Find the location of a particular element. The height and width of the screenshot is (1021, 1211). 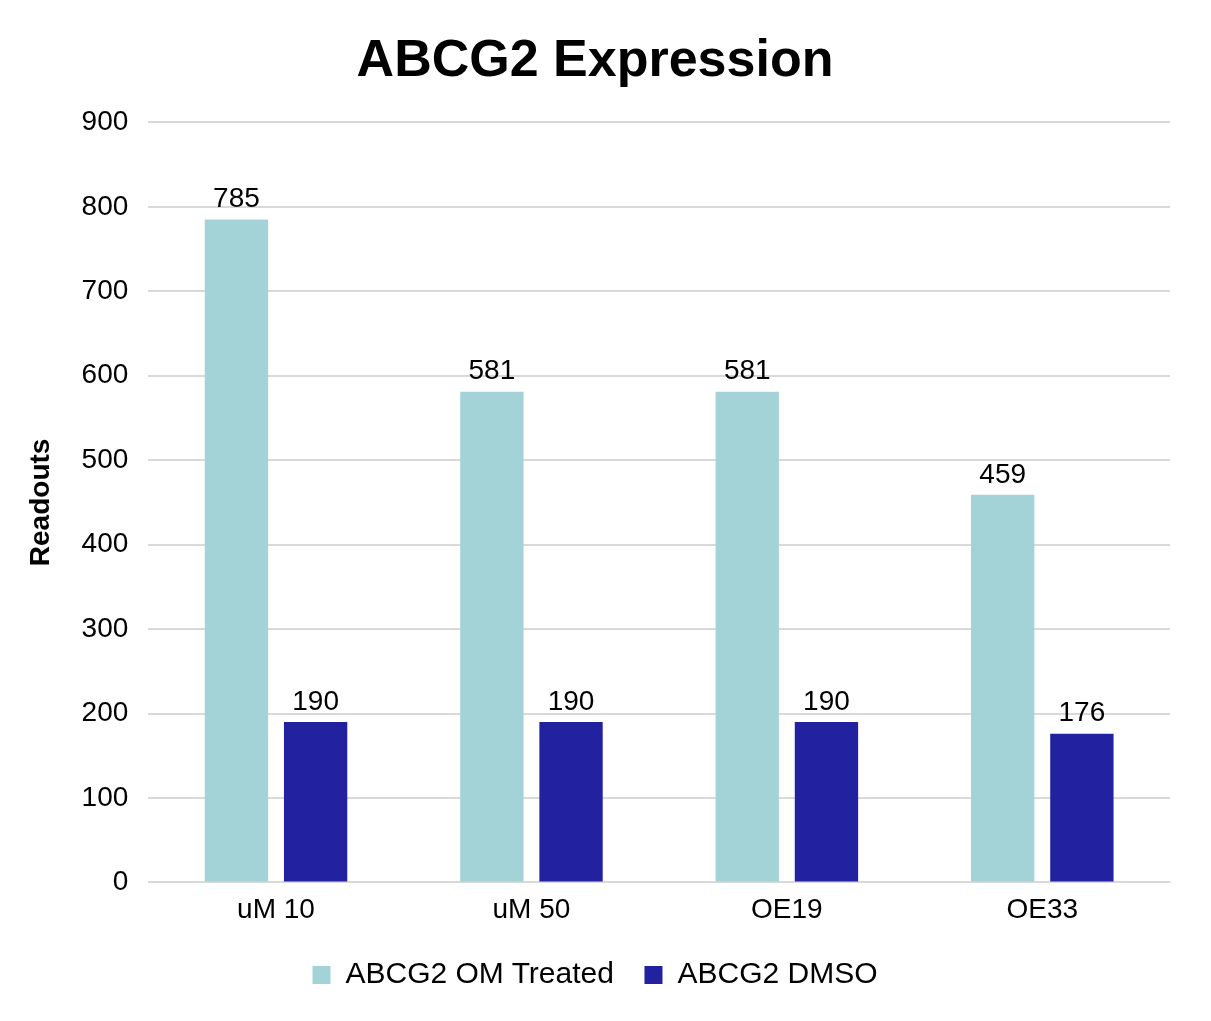

y-tick-label: 0 is located at coordinates (120, 881).